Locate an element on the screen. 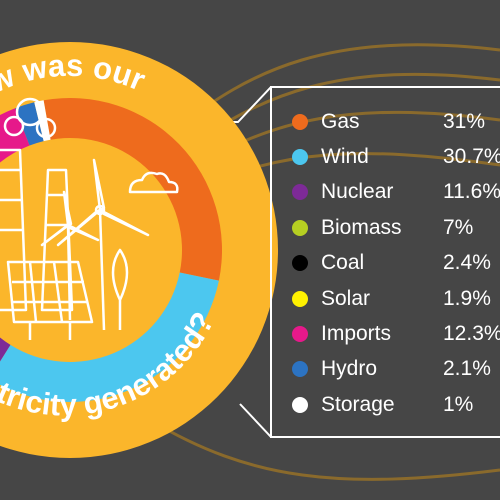 The height and width of the screenshot is (500, 500). legend-item-coal: Coal 2.4% is located at coordinates (396, 263).